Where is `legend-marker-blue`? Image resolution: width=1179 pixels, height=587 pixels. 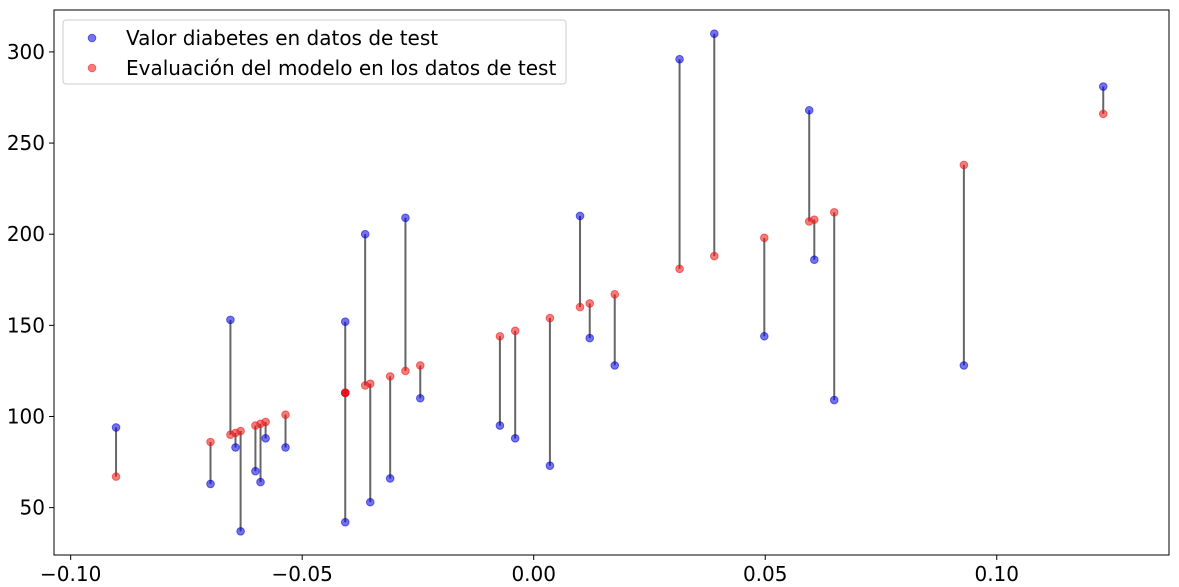 legend-marker-blue is located at coordinates (92, 38).